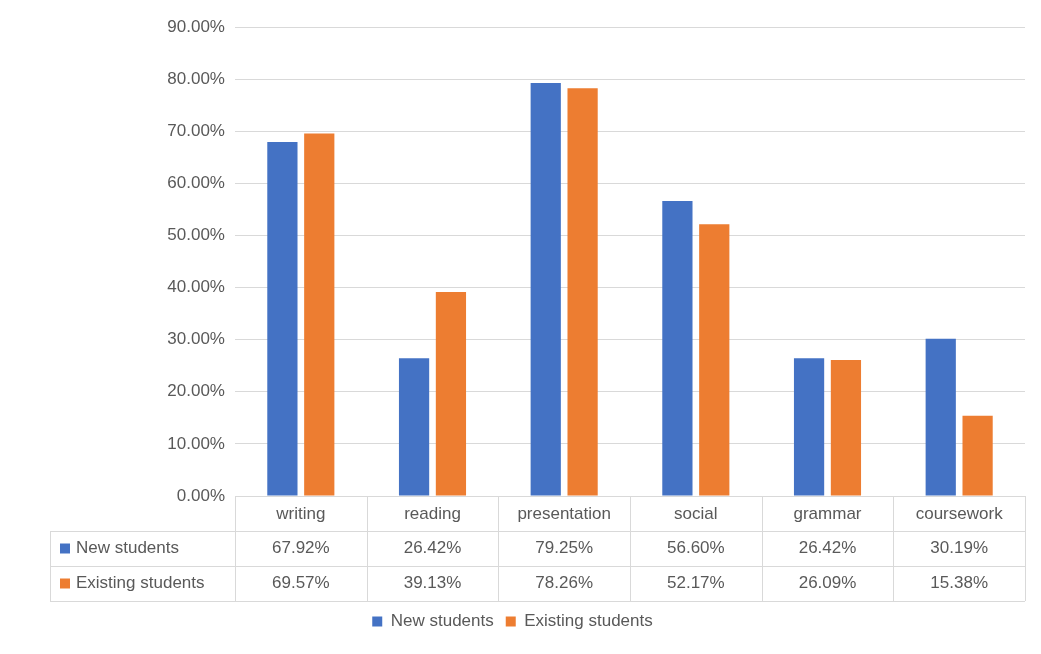 This screenshot has height=654, width=1041. Describe the element at coordinates (196, 183) in the screenshot. I see `y-tick-label: 60.00%` at that location.